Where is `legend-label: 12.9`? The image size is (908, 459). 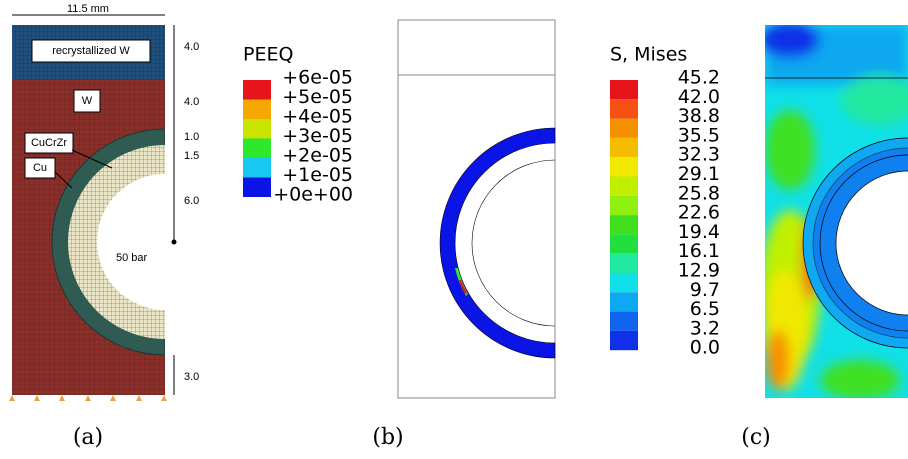 legend-label: 12.9 is located at coordinates (699, 271).